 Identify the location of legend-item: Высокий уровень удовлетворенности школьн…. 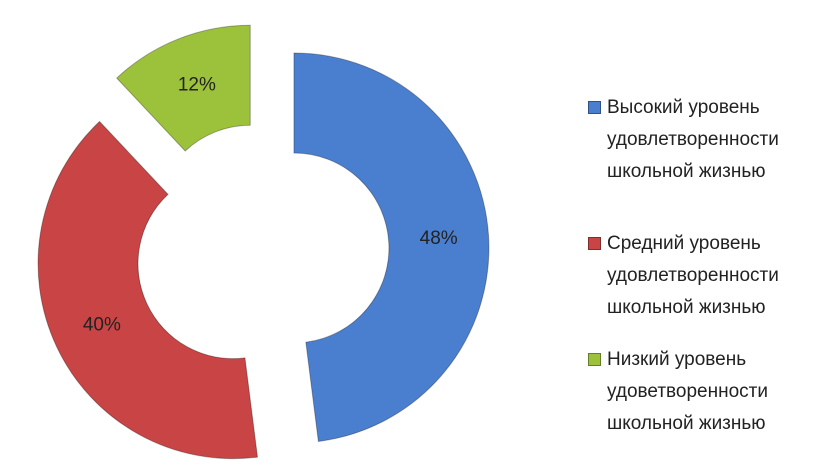
(708, 140).